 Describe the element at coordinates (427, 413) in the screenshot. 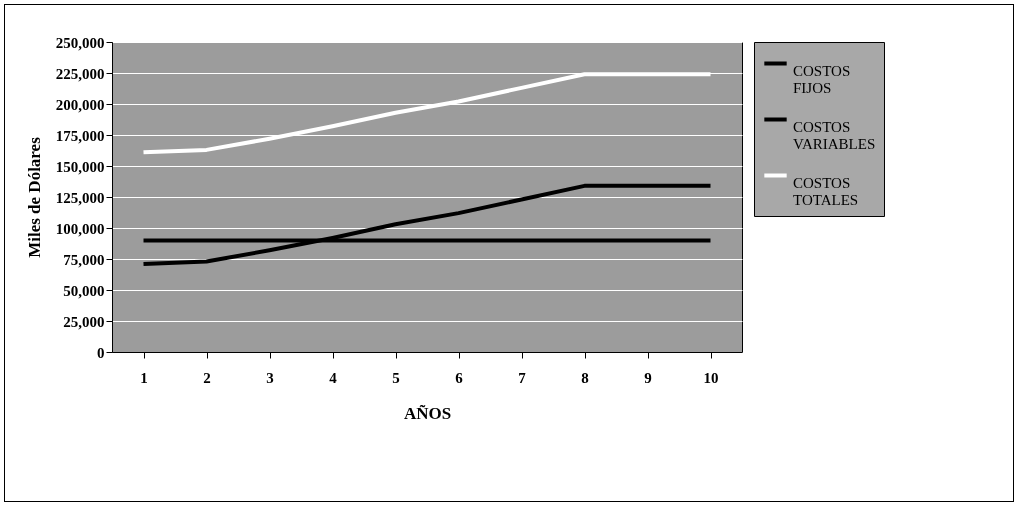

I see `x-axis-title: AÑOS` at that location.